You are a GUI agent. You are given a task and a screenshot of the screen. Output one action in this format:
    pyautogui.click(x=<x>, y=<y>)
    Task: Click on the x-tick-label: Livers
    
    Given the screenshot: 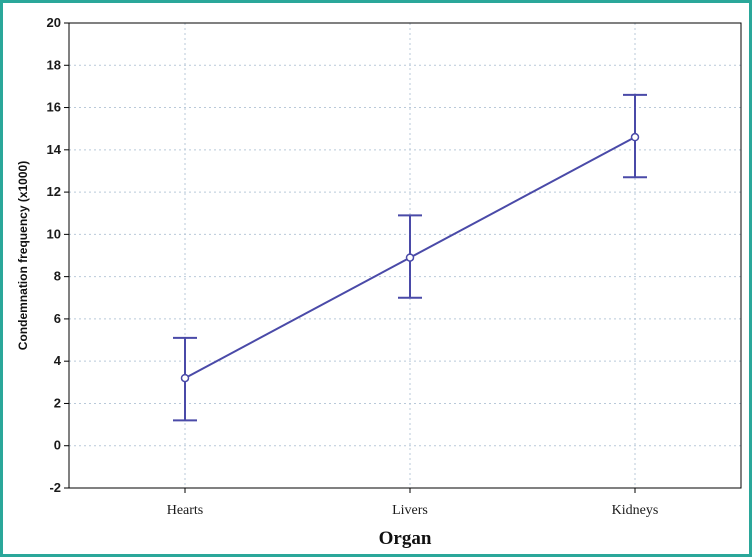 What is the action you would take?
    pyautogui.click(x=410, y=510)
    